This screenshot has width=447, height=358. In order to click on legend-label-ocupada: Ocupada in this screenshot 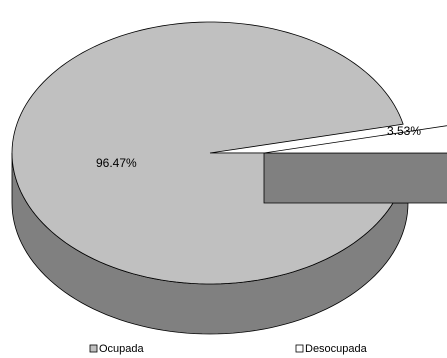, I will do `click(122, 349)`.